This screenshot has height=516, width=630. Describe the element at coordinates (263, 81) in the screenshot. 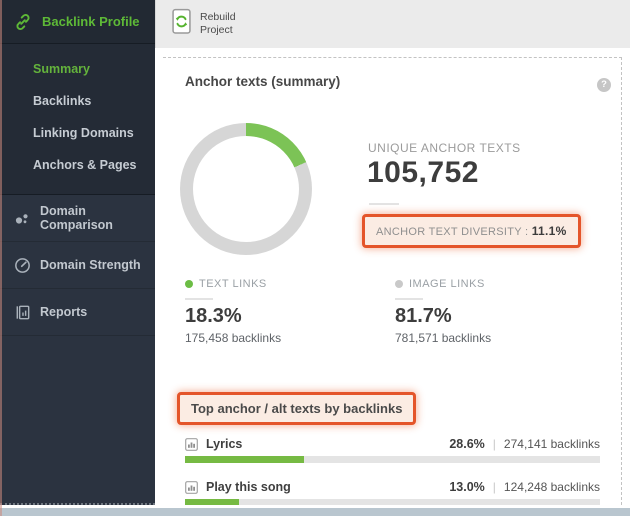

I see `page-title: Anchor texts (summary)` at that location.